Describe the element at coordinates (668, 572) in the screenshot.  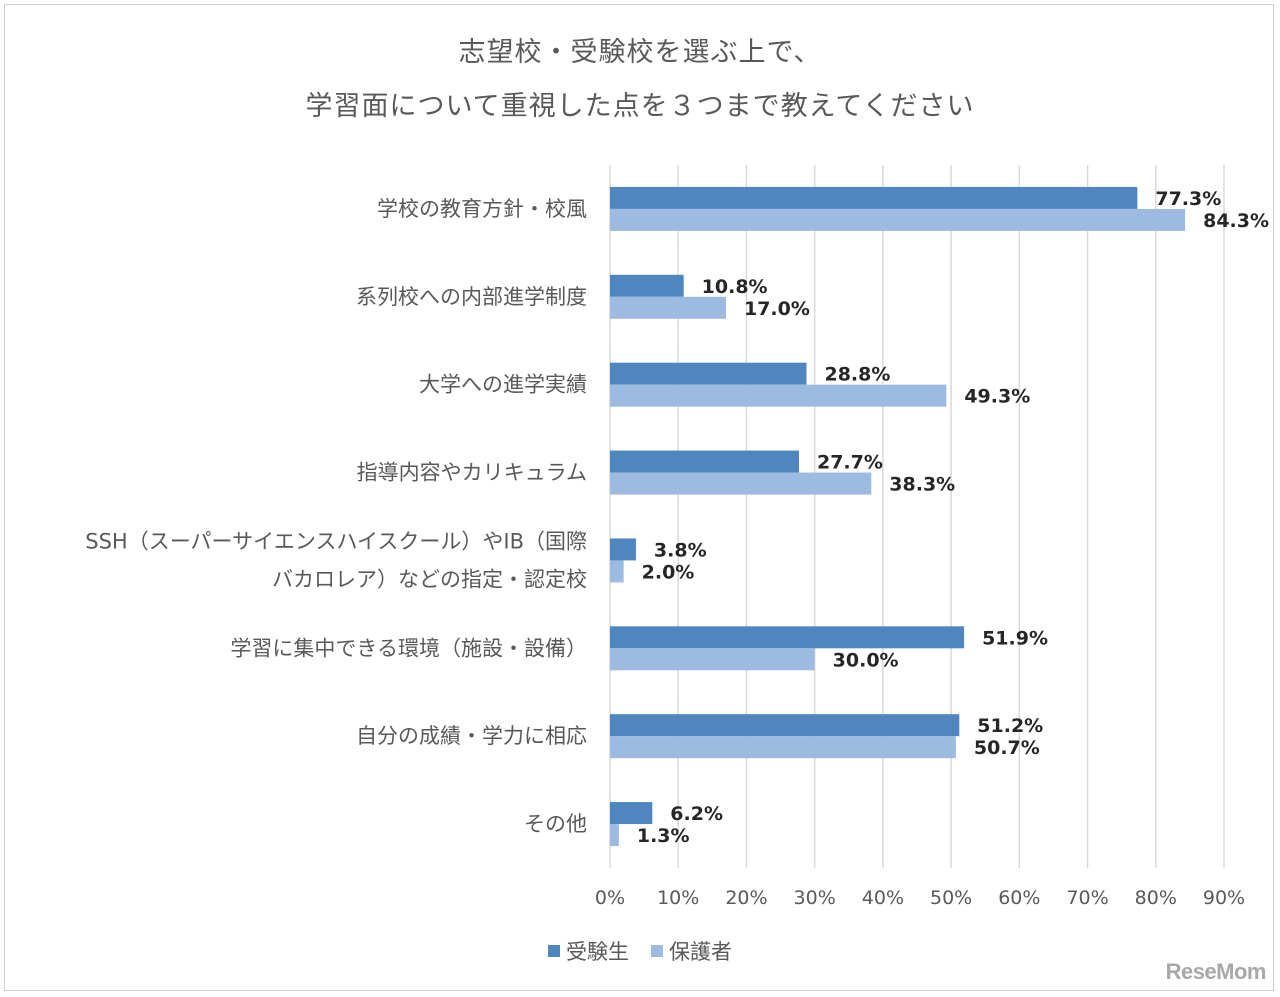
I see `data-label: 2.0%` at that location.